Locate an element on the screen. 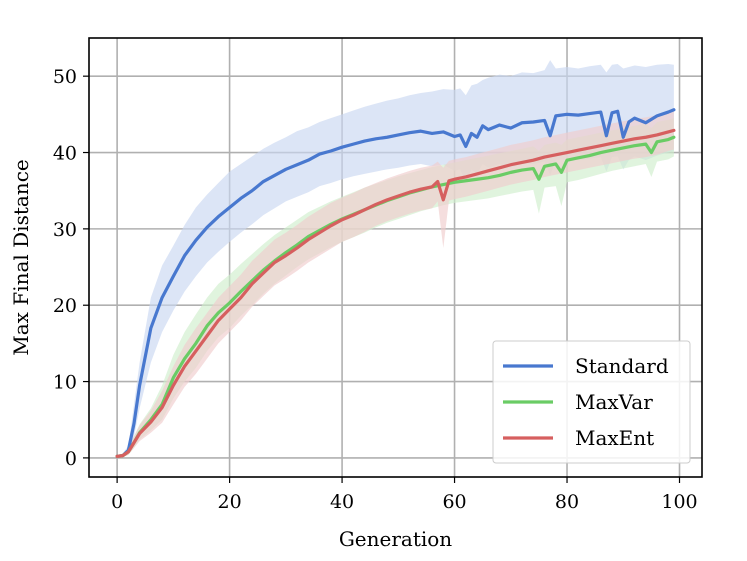  y-tick-label: 50 is located at coordinates (65, 77).